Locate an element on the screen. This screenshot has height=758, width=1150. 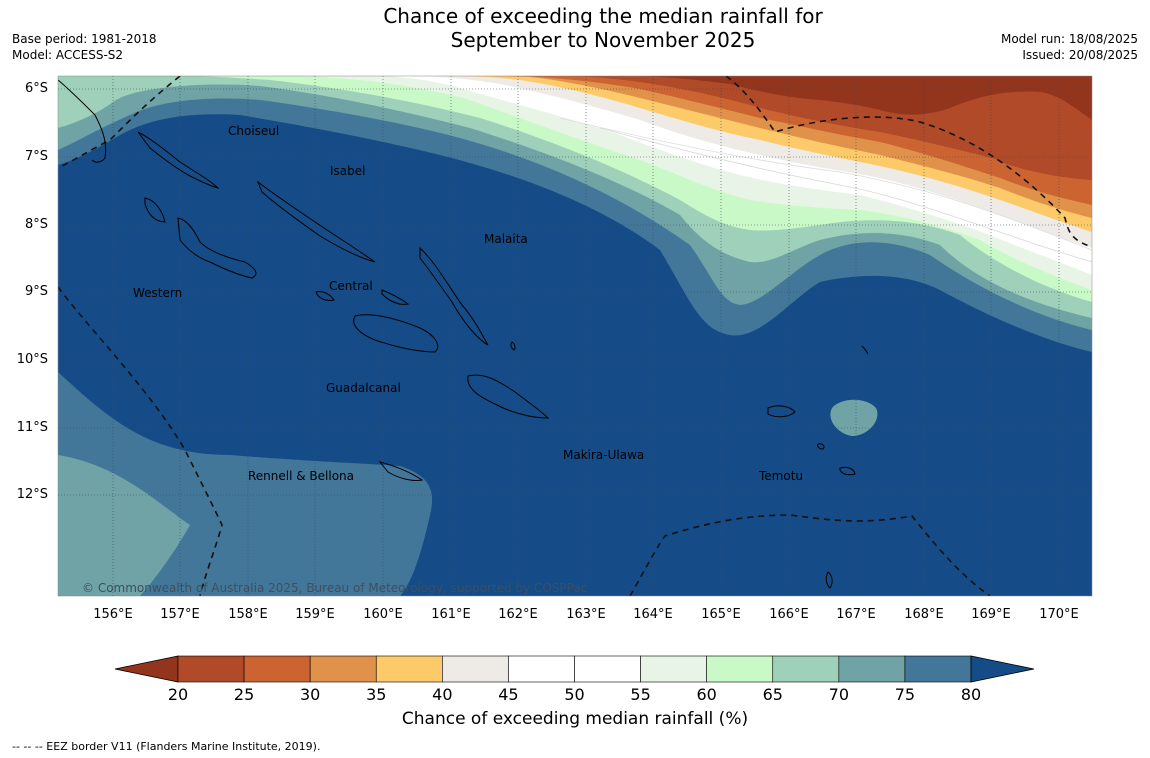
label-makira-ulawa: Makira-Ulawa is located at coordinates (603, 455).